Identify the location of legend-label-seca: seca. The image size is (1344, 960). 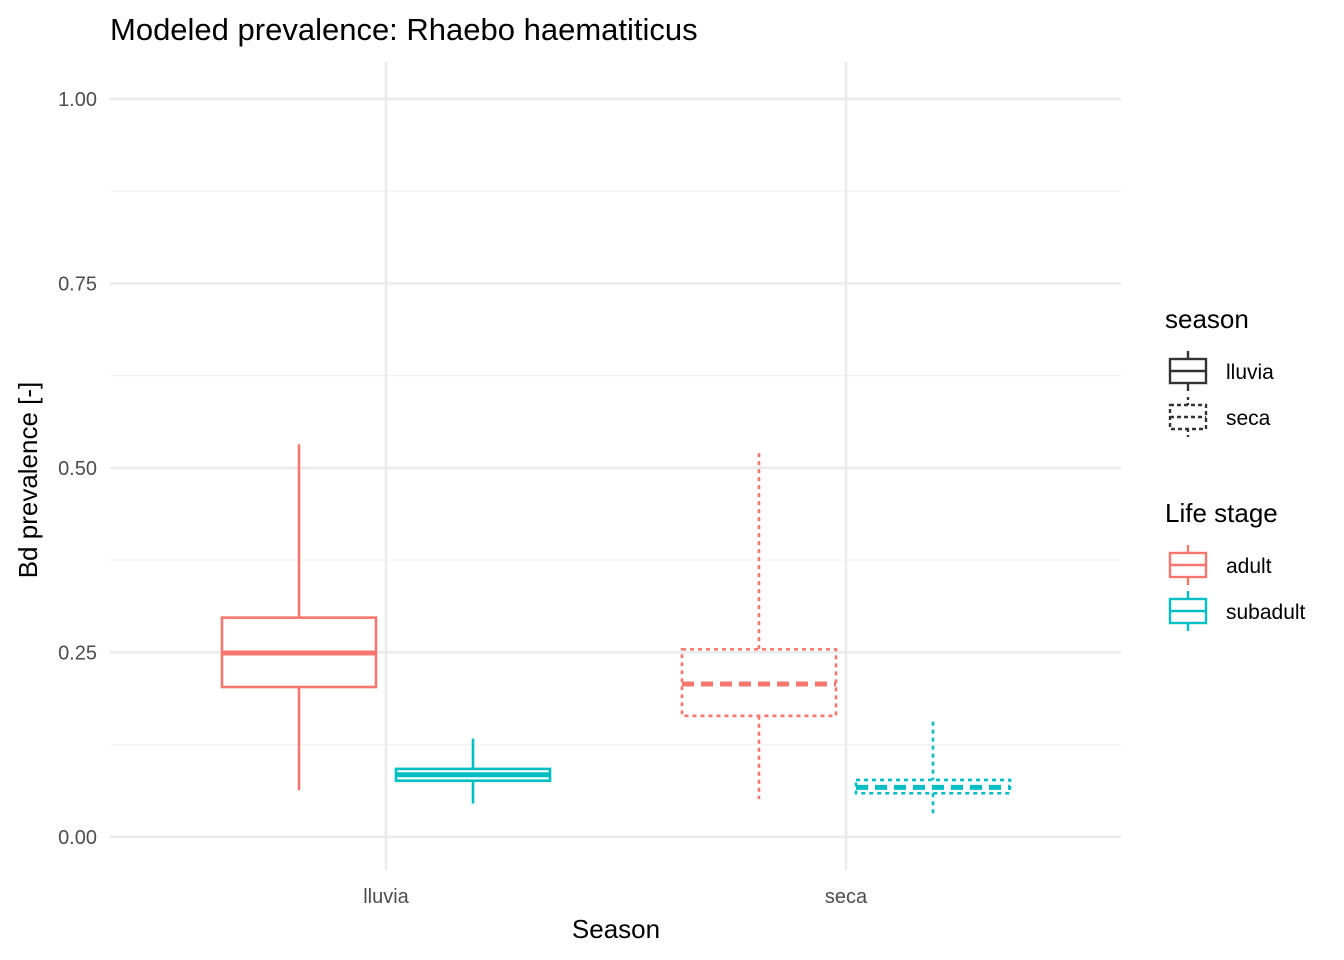
(1248, 418).